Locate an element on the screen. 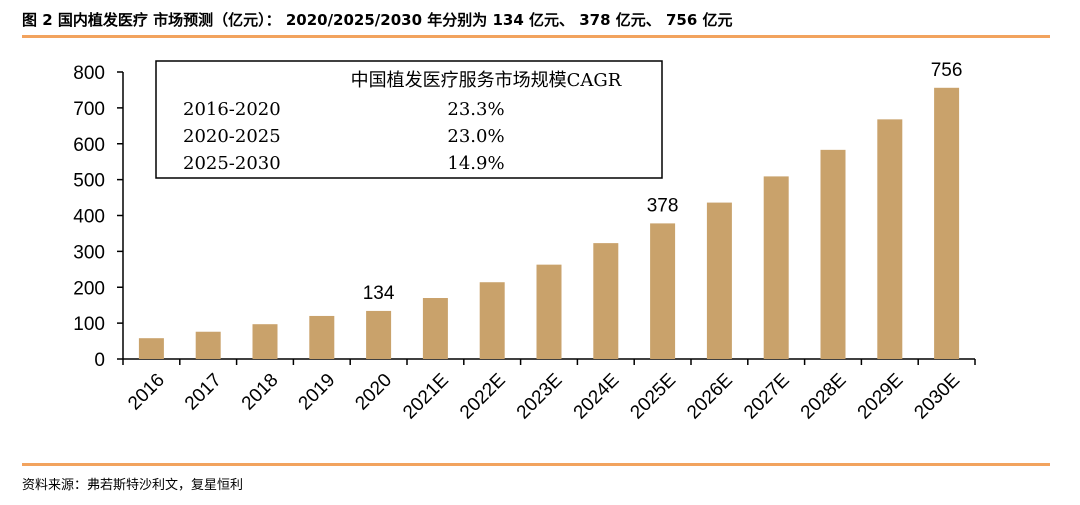 Image resolution: width=1080 pixels, height=505 pixels. source-note: 资料来源：弗若斯特沙利文，复星恒利 is located at coordinates (133, 485).